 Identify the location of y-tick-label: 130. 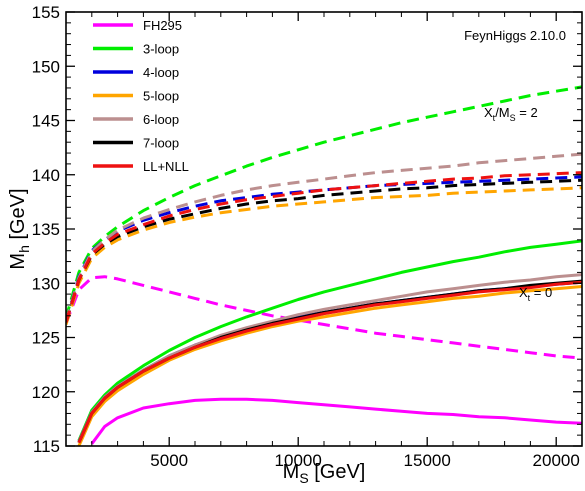
(46, 283).